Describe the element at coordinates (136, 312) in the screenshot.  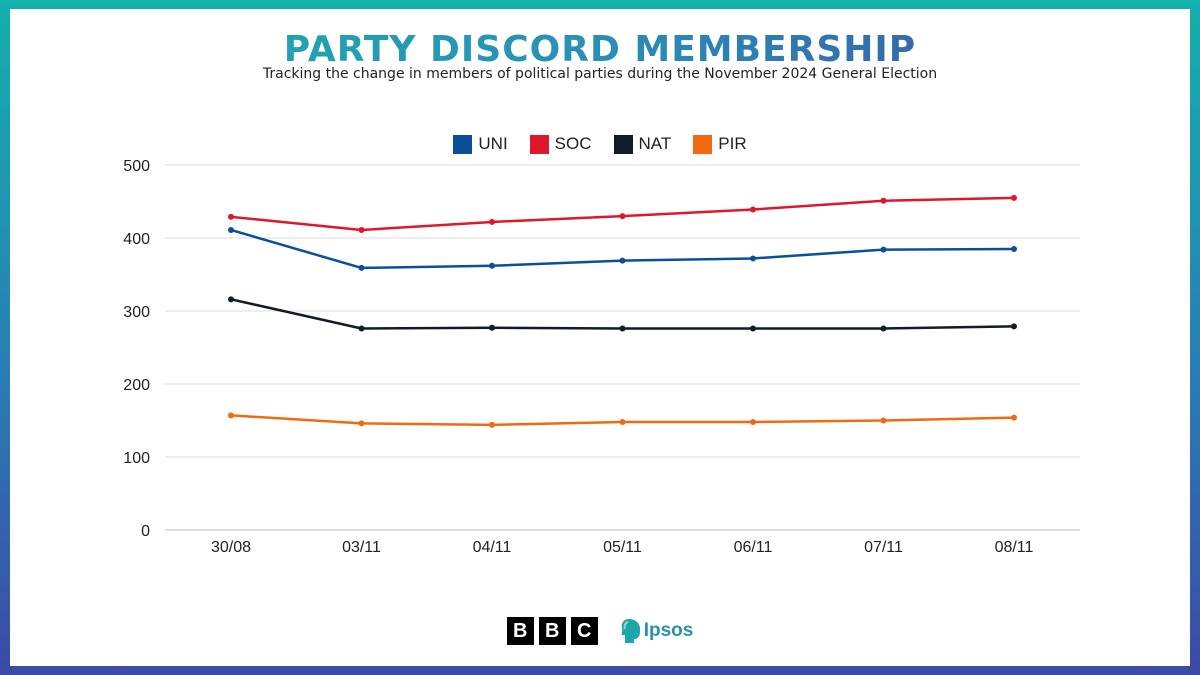
I see `y-tick-label: 300` at that location.